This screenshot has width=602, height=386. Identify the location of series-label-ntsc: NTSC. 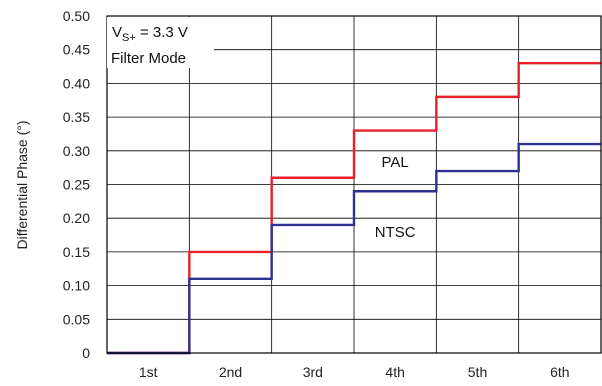
(395, 232).